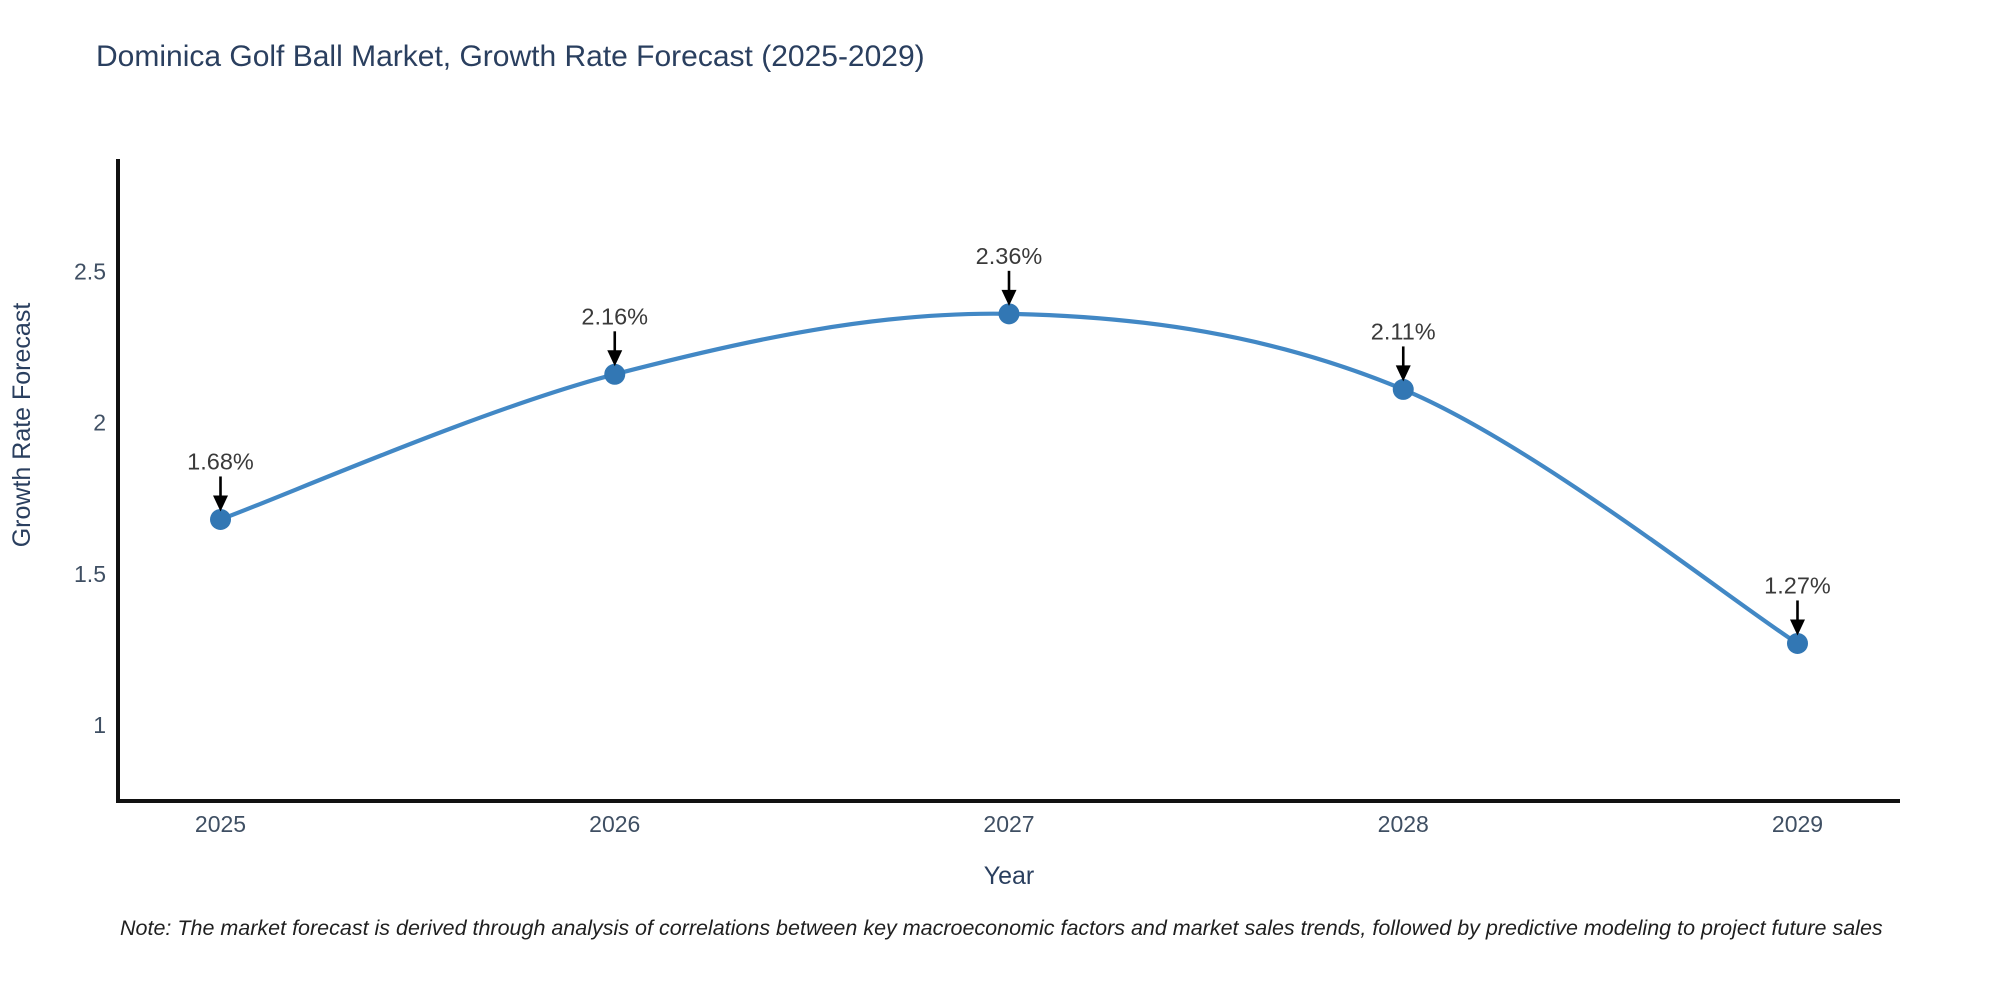 This screenshot has width=2000, height=1000. Describe the element at coordinates (221, 519) in the screenshot. I see `data-point-2025` at that location.